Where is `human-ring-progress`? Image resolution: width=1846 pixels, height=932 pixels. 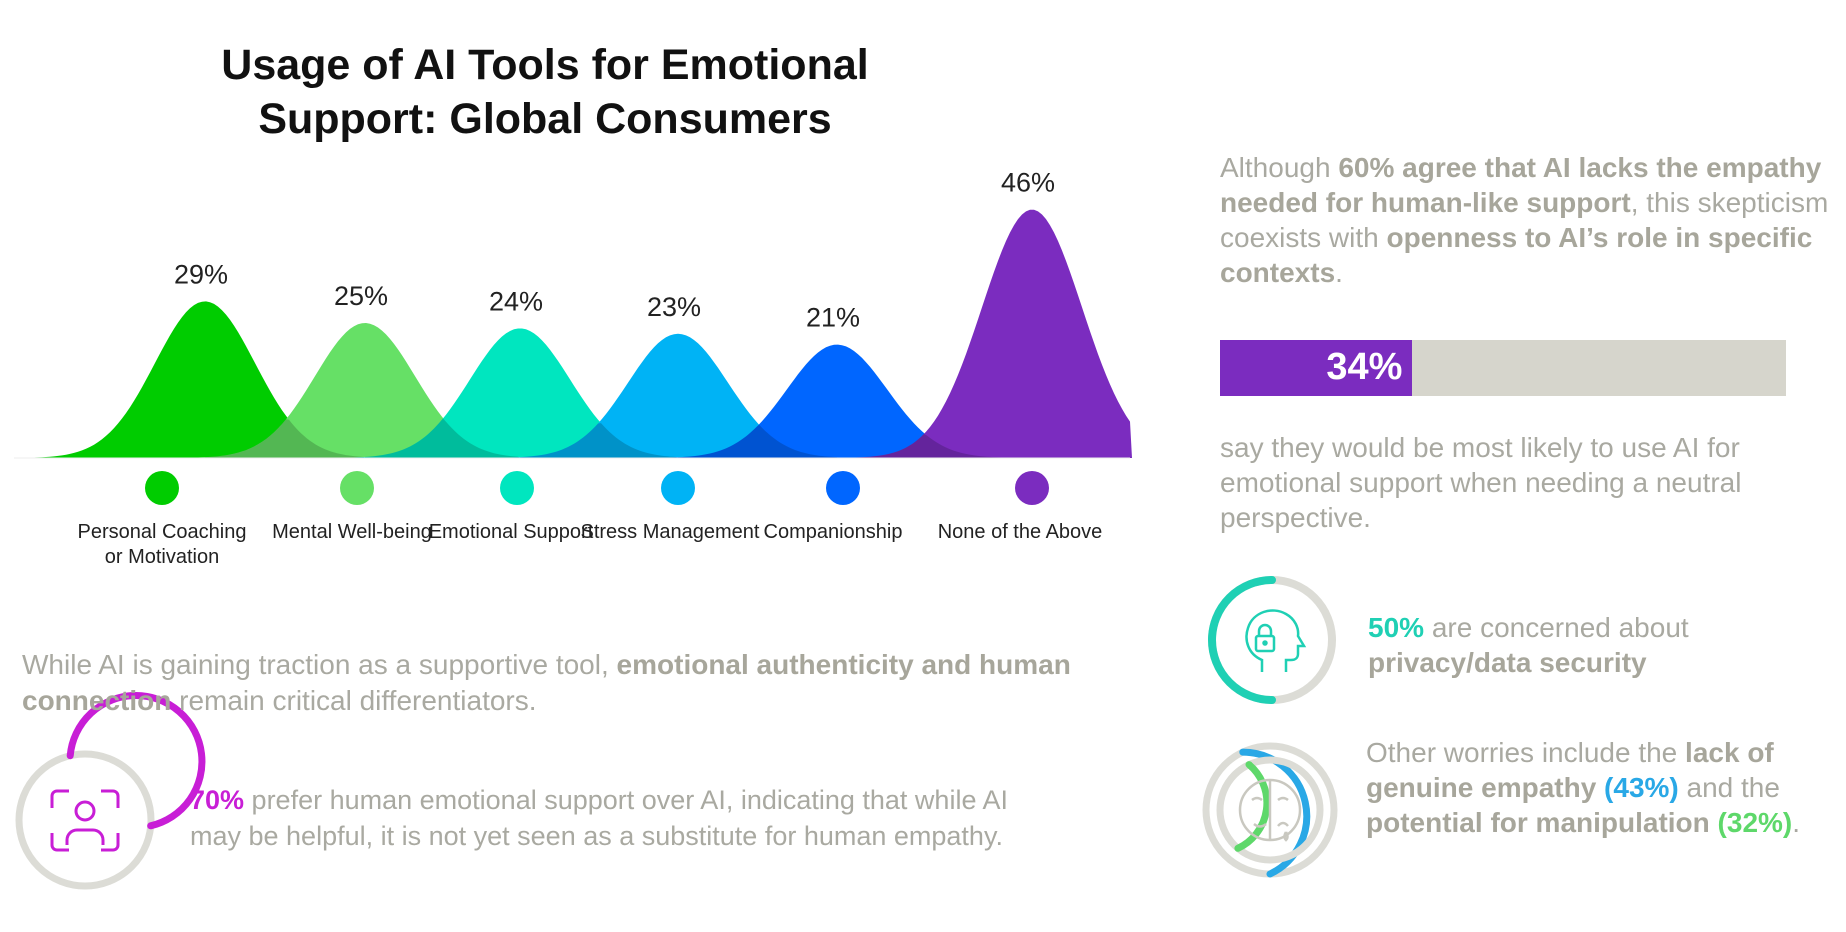 human-ring-progress is located at coordinates (136, 761).